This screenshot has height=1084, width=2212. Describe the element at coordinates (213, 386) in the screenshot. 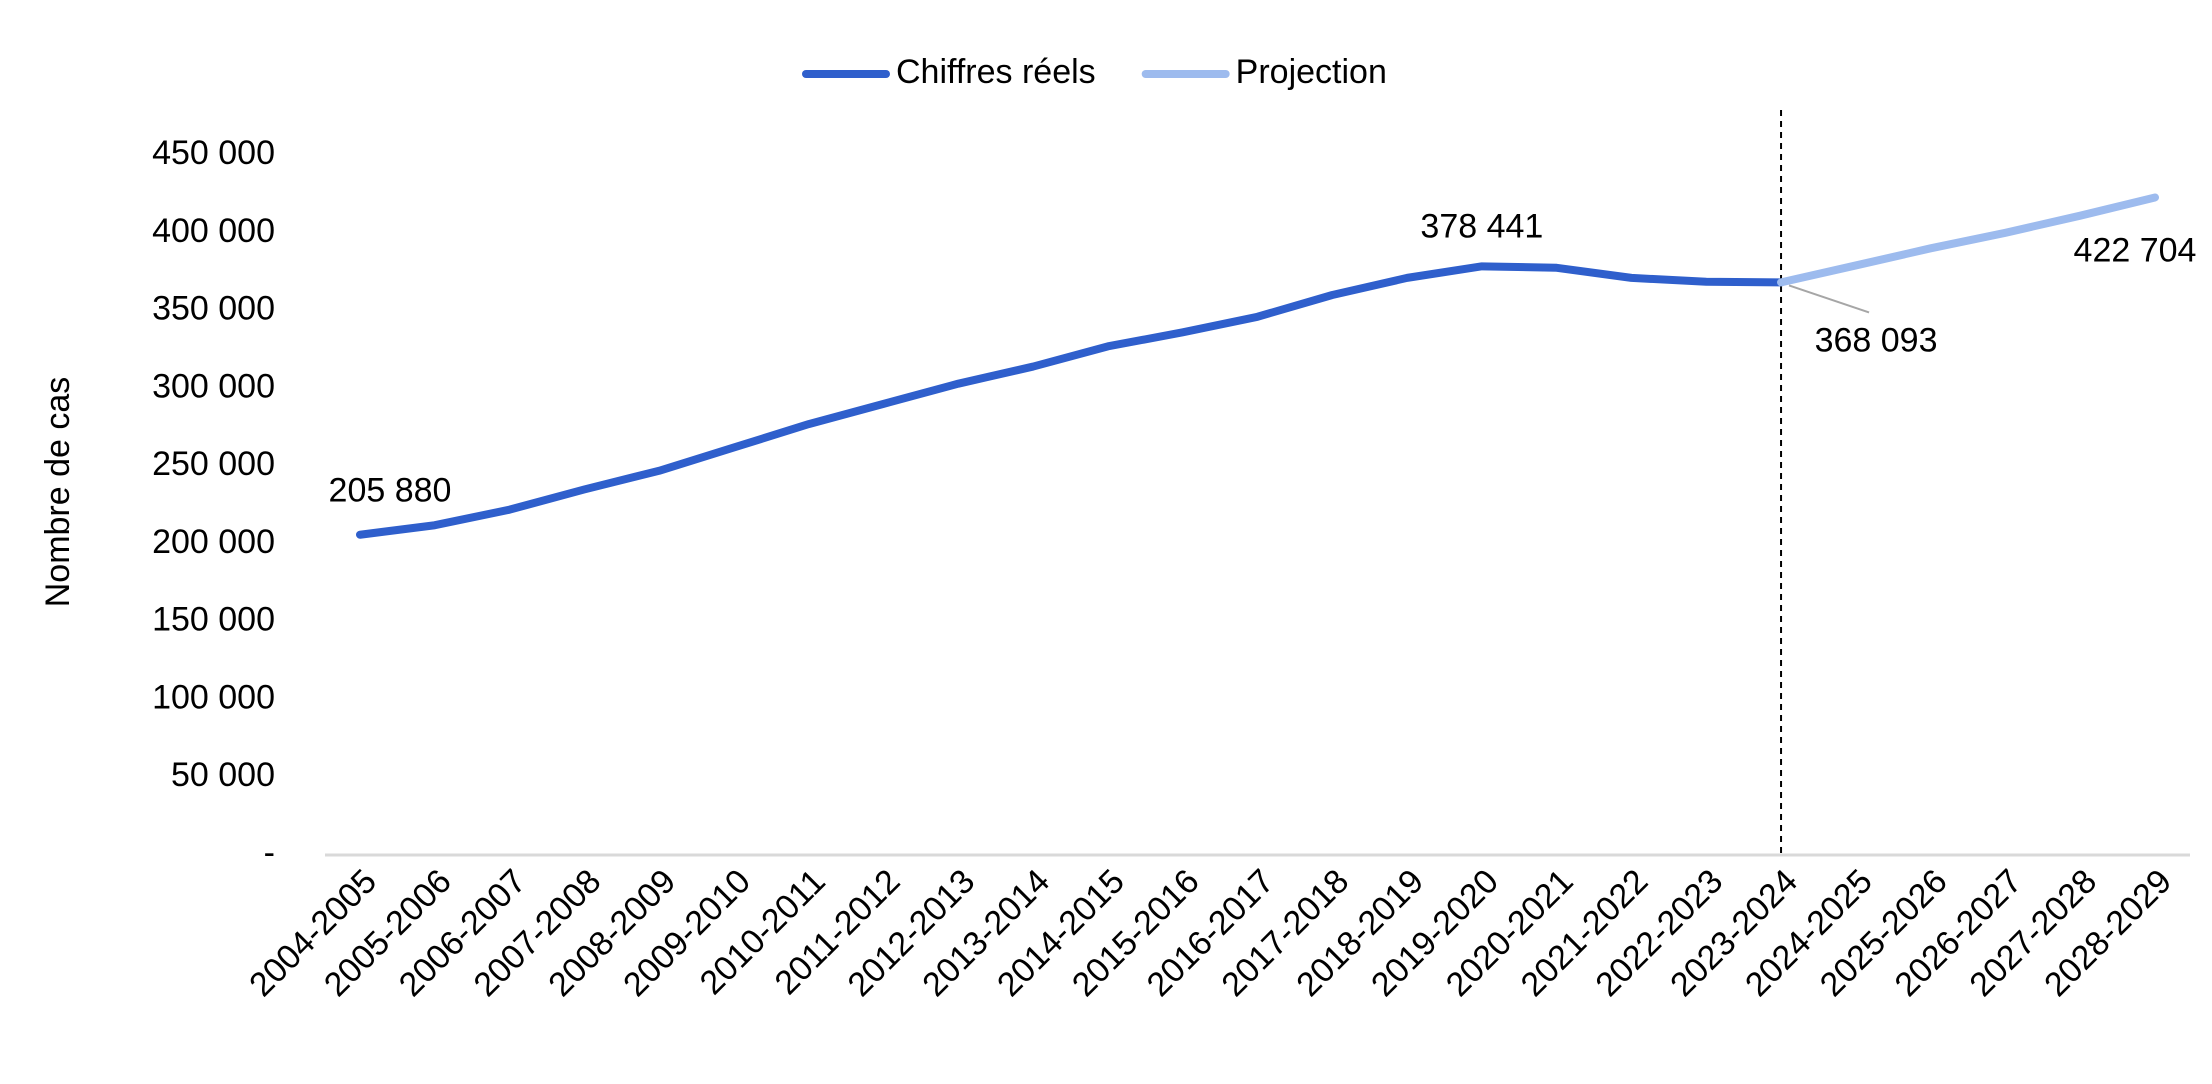

I see `y-tick-label: 300 000` at that location.